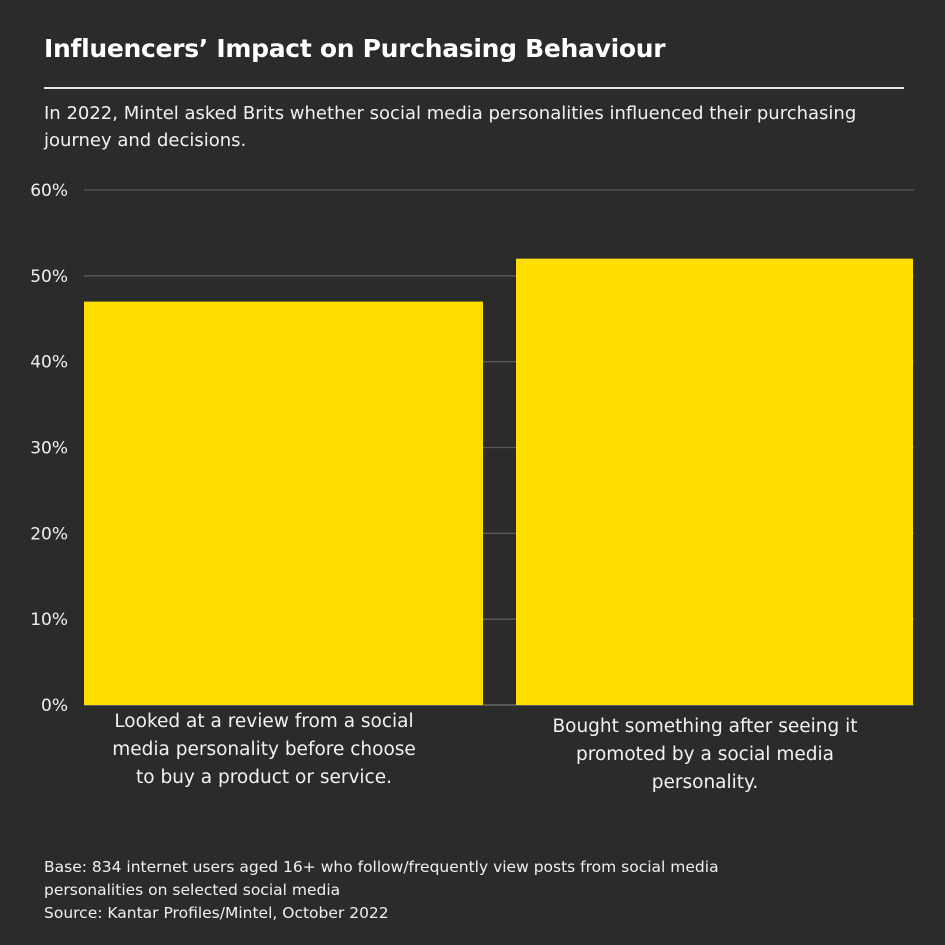 This screenshot has width=945, height=945. Describe the element at coordinates (49, 277) in the screenshot. I see `y-tick-label: 50%` at that location.